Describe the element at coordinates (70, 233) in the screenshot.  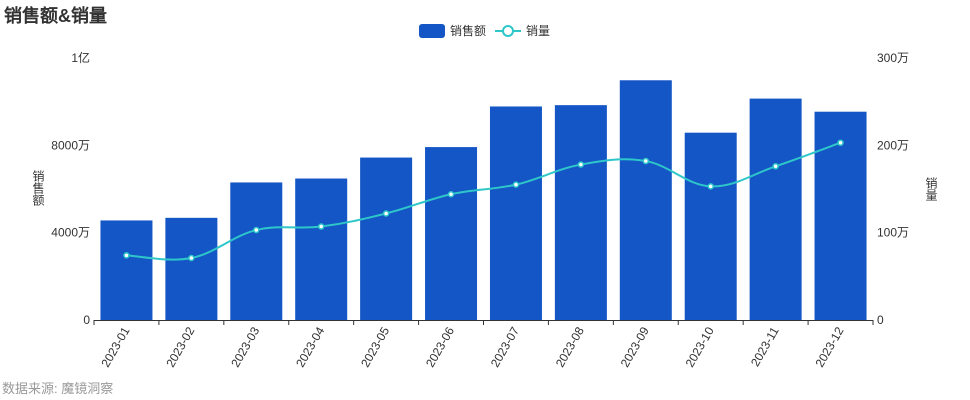
I see `y-left-tick-label: 4000万` at that location.